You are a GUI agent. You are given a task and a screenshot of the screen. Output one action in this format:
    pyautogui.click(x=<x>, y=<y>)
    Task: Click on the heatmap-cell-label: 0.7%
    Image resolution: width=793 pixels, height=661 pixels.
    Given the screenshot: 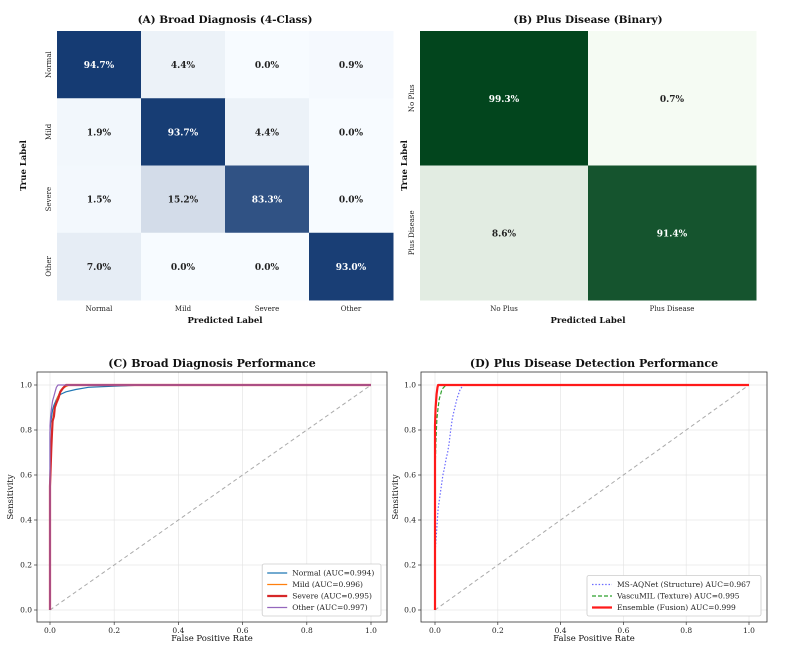 What is the action you would take?
    pyautogui.click(x=672, y=100)
    